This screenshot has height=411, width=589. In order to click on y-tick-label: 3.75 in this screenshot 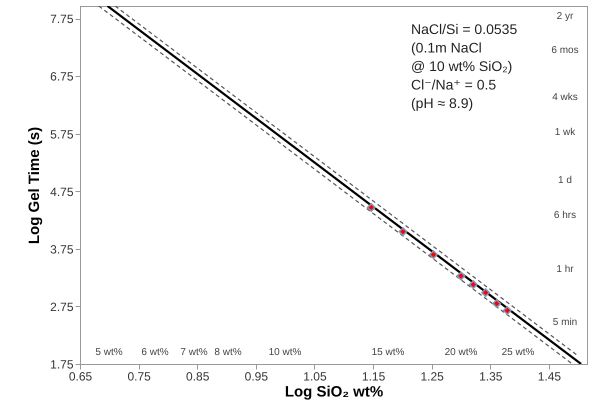, I will do `click(62, 249)`.